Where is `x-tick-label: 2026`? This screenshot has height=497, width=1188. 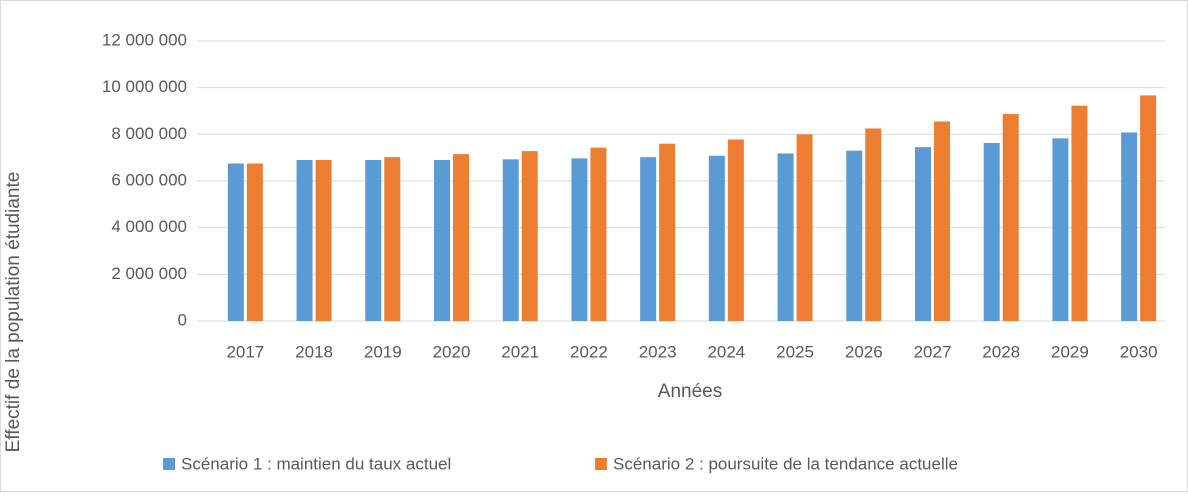 x-tick-label: 2026 is located at coordinates (864, 351).